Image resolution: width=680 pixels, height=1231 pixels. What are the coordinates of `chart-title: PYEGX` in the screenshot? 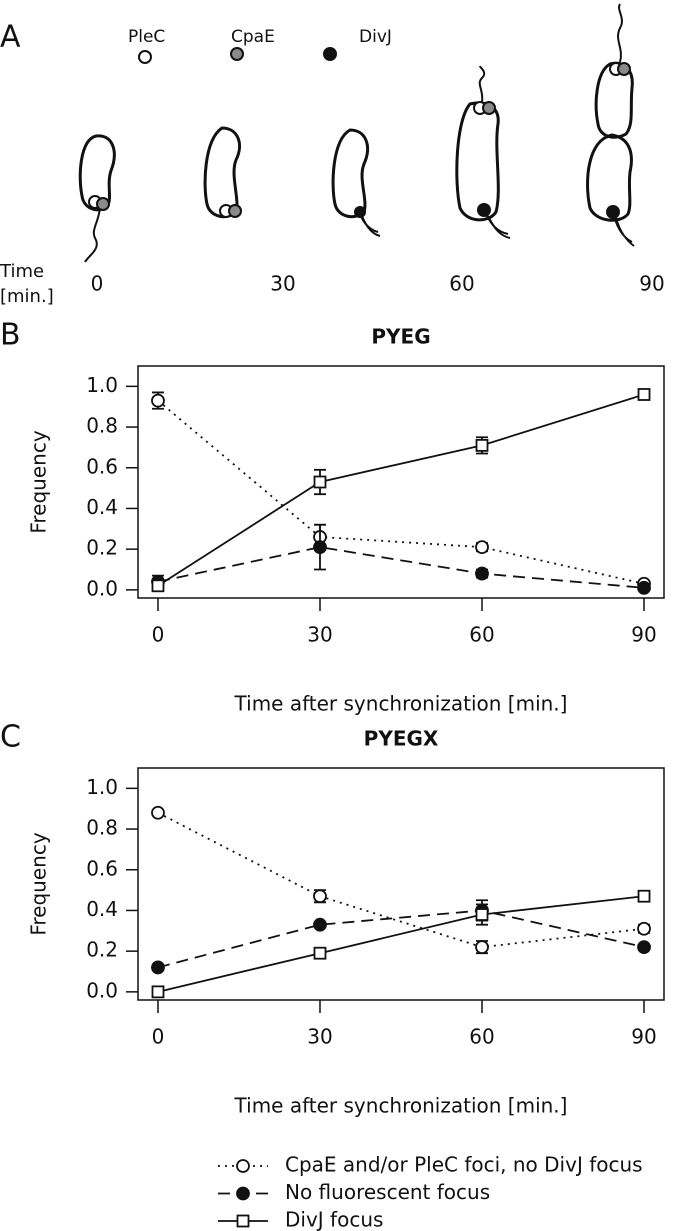 It's located at (401, 739).